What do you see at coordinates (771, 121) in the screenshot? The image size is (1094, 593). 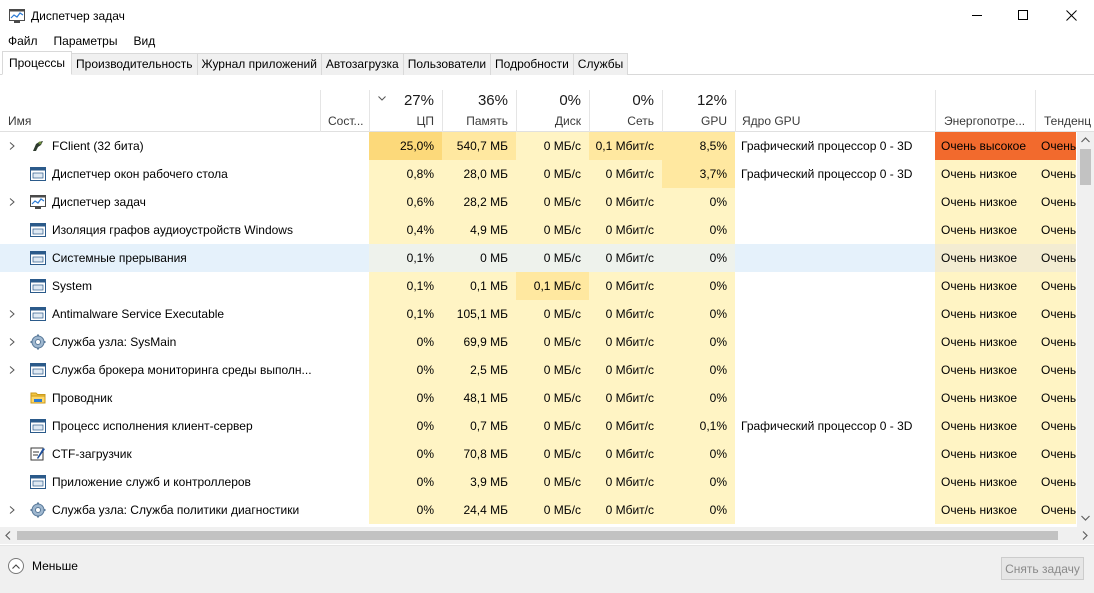 I see `column-label: Ядро GPU` at bounding box center [771, 121].